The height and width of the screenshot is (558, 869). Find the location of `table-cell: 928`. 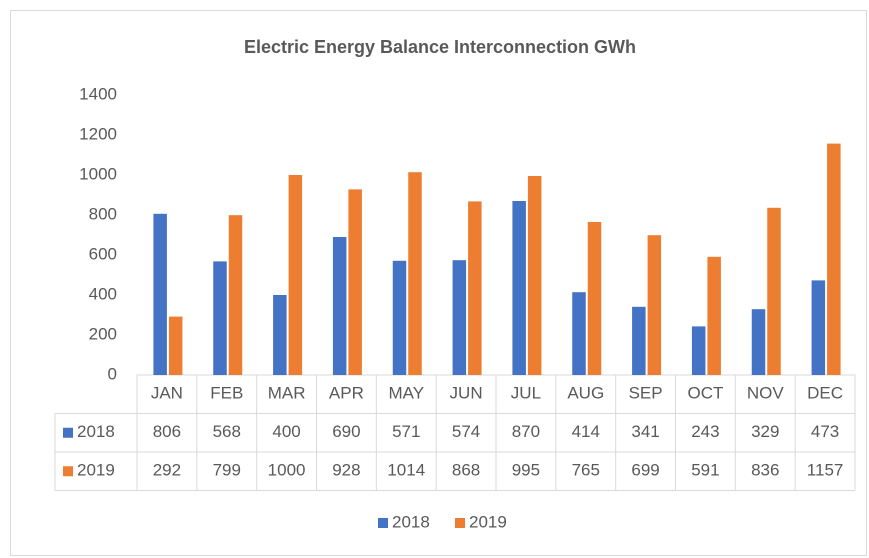

table-cell: 928 is located at coordinates (346, 470).